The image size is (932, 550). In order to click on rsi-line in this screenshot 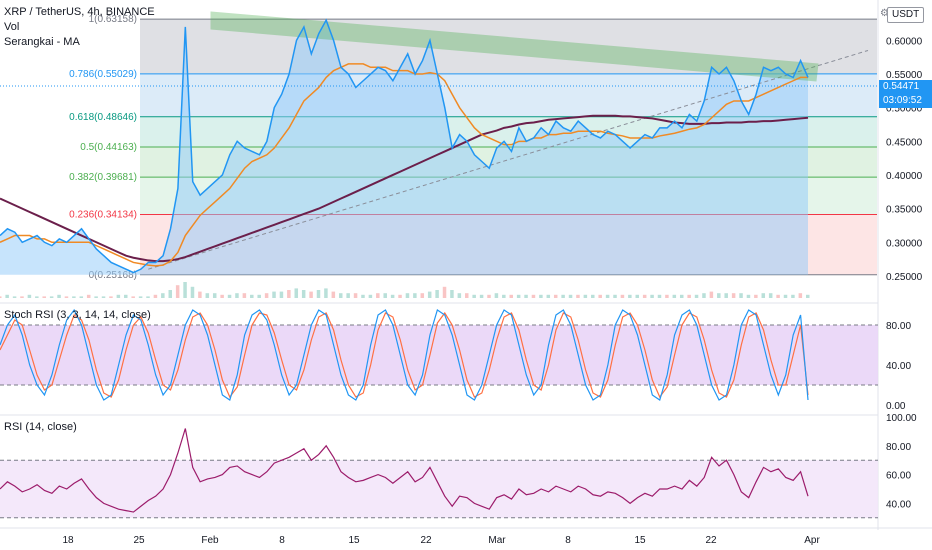, I will do `click(404, 470)`.